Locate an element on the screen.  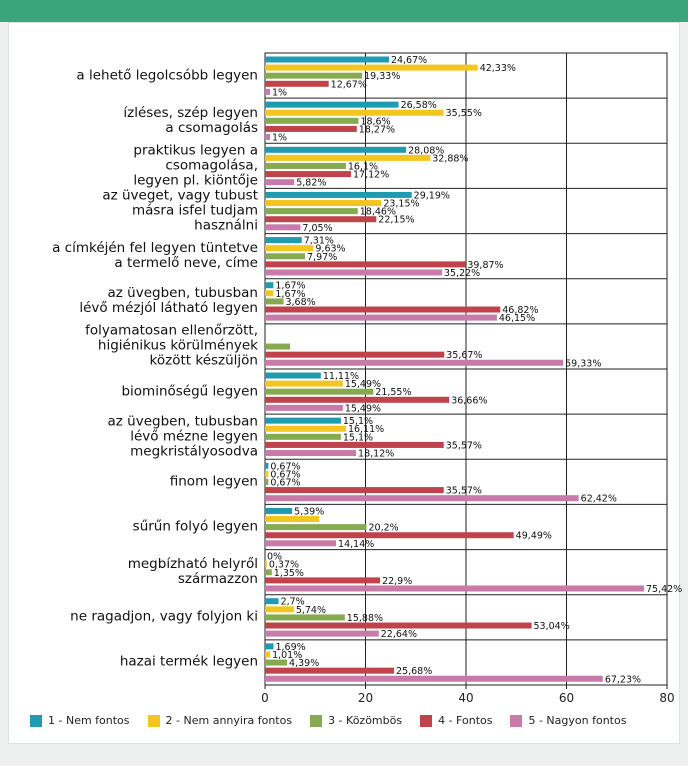
value-label: 15,88% is located at coordinates (365, 618).